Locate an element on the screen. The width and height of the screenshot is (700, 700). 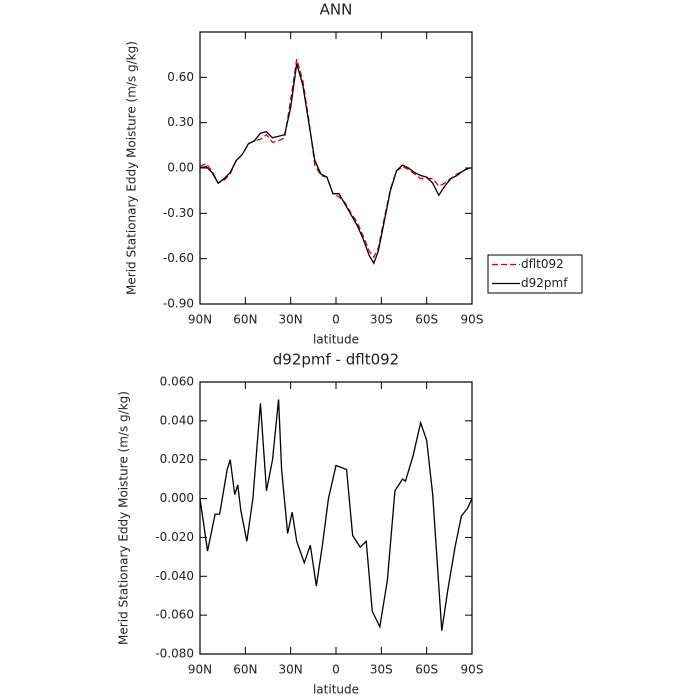
chart-title: ANN is located at coordinates (336, 10).